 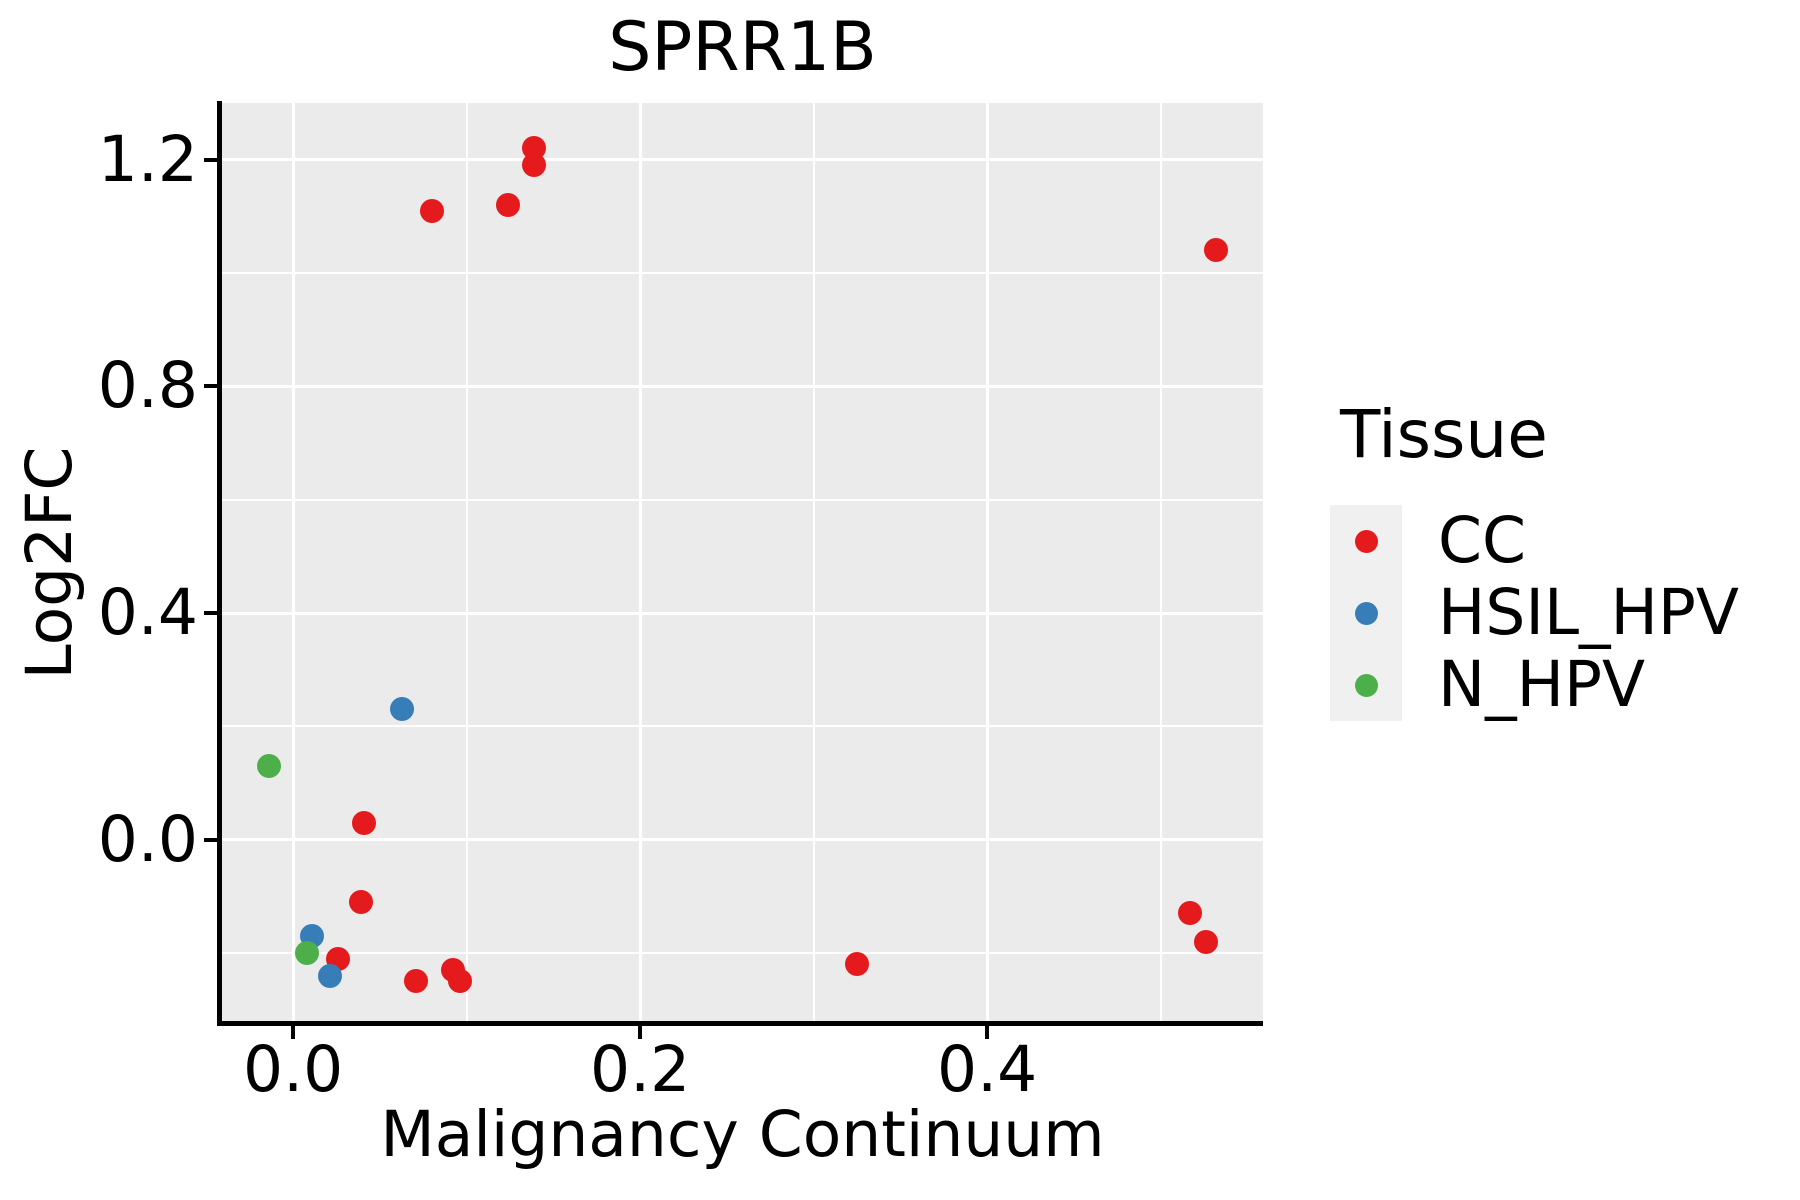 I want to click on legend-key-cc, so click(x=1366, y=541).